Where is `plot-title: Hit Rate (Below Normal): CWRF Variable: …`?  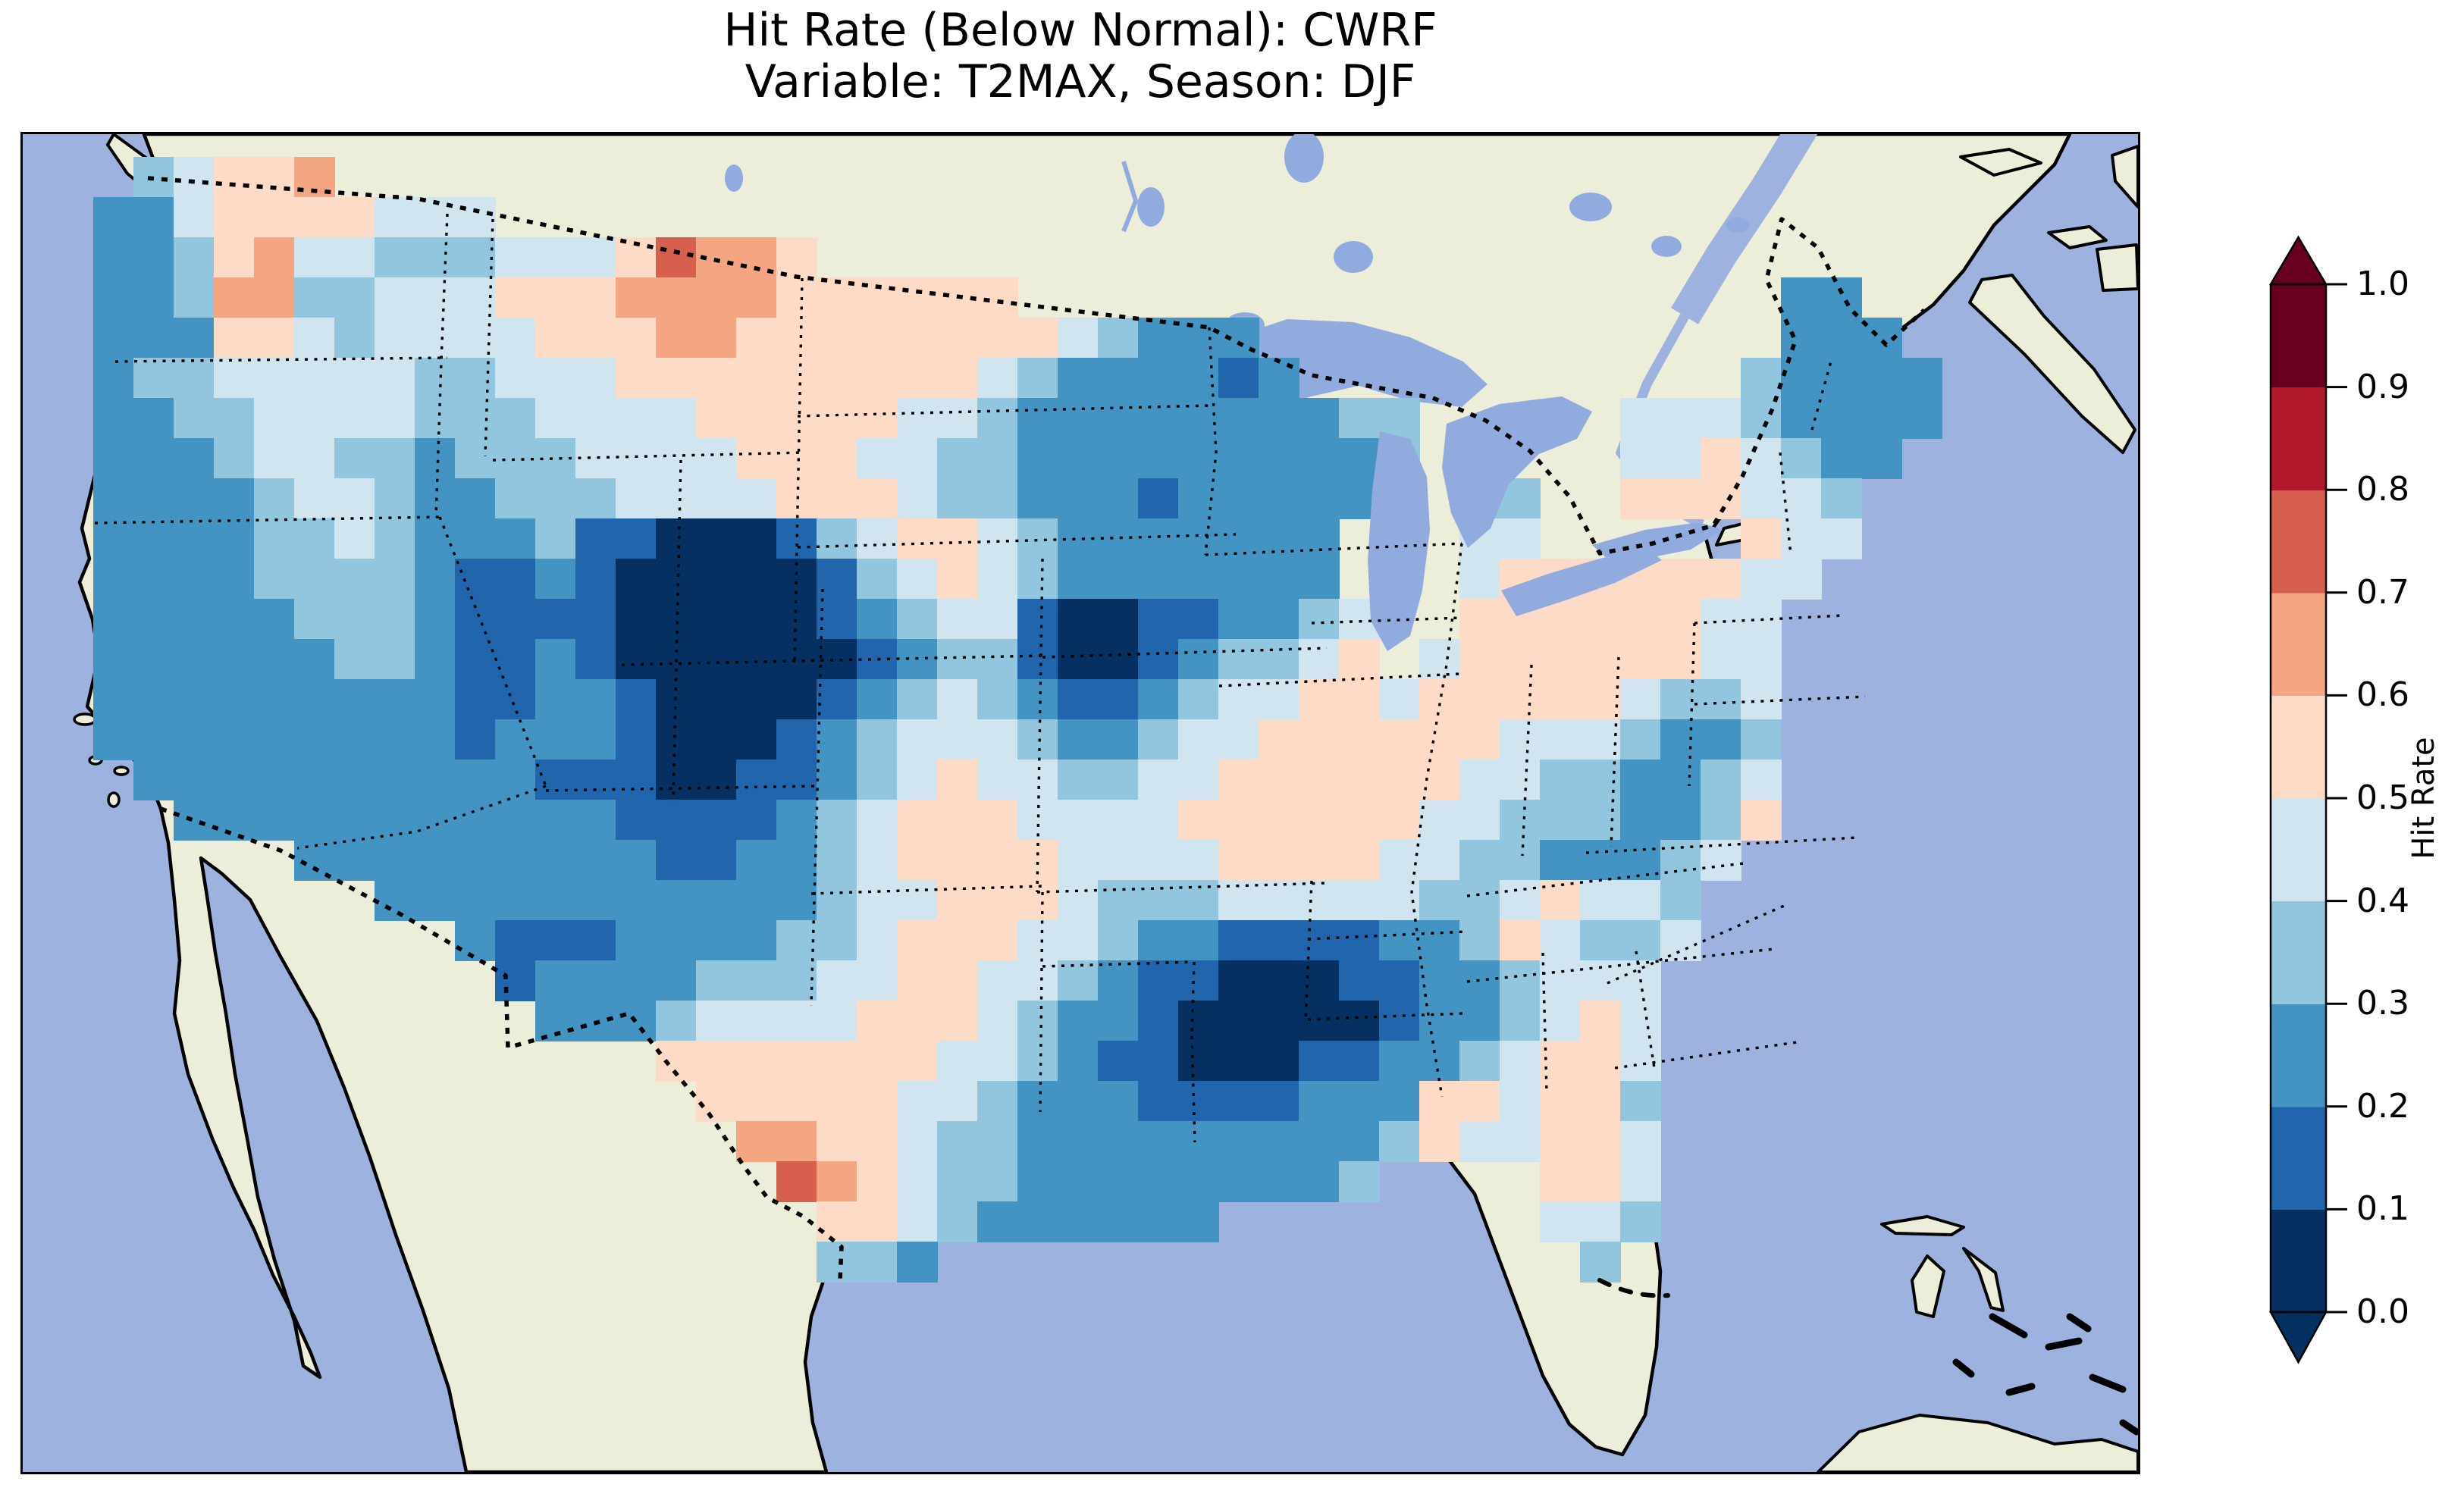 plot-title: Hit Rate (Below Normal): CWRF Variable: … is located at coordinates (1081, 56).